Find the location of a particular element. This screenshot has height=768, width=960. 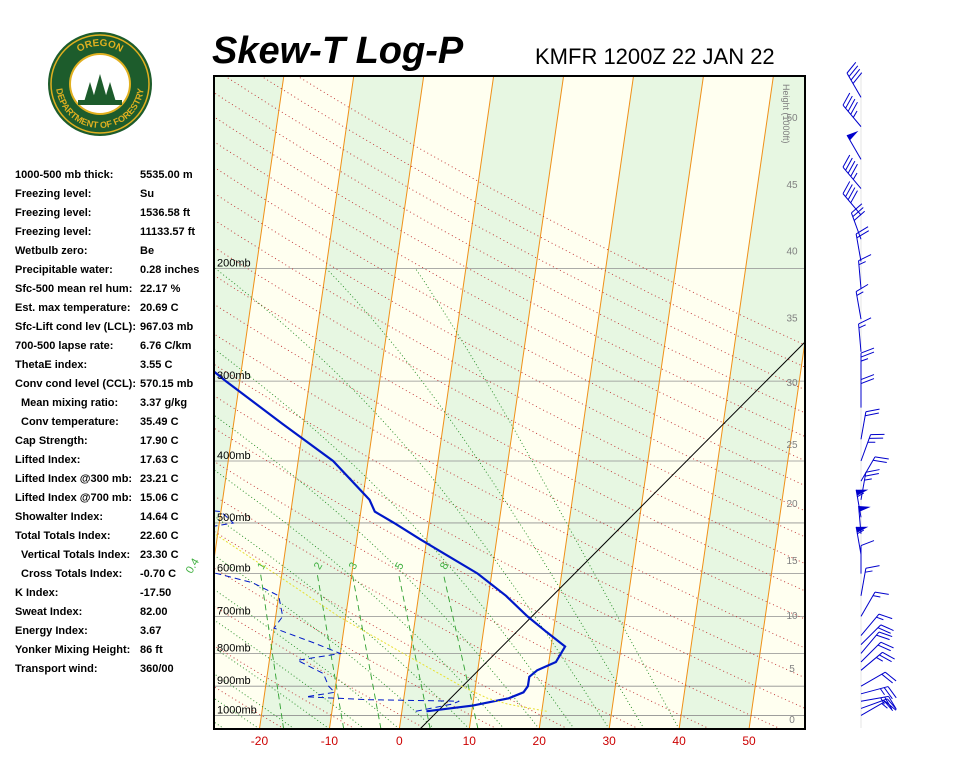

mixing-ratio-lines is located at coordinates (369, 651).